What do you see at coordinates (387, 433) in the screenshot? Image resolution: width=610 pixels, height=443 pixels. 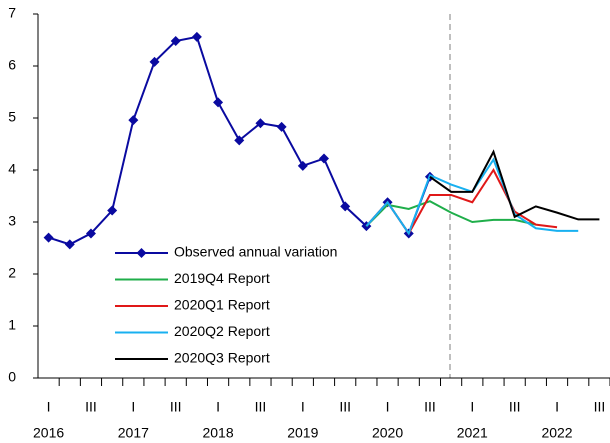 I see `year-label: 2020` at bounding box center [387, 433].